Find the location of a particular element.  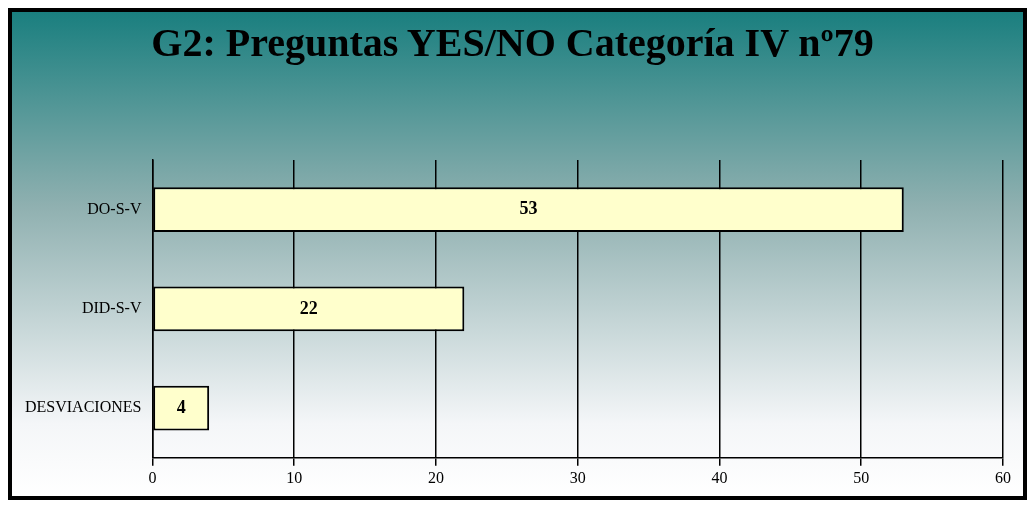

x-tick-label: 0 is located at coordinates (152, 477).